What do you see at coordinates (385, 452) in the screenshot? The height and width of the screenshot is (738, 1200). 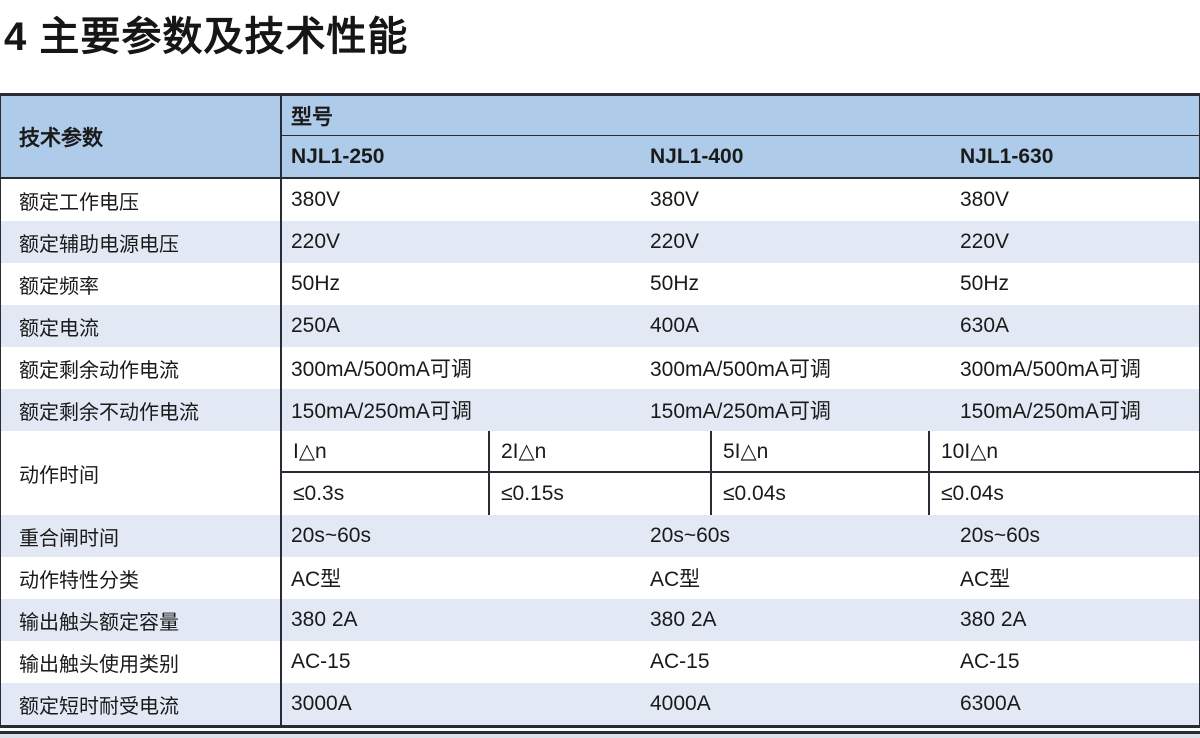 I see `multiple-header: I△n` at bounding box center [385, 452].